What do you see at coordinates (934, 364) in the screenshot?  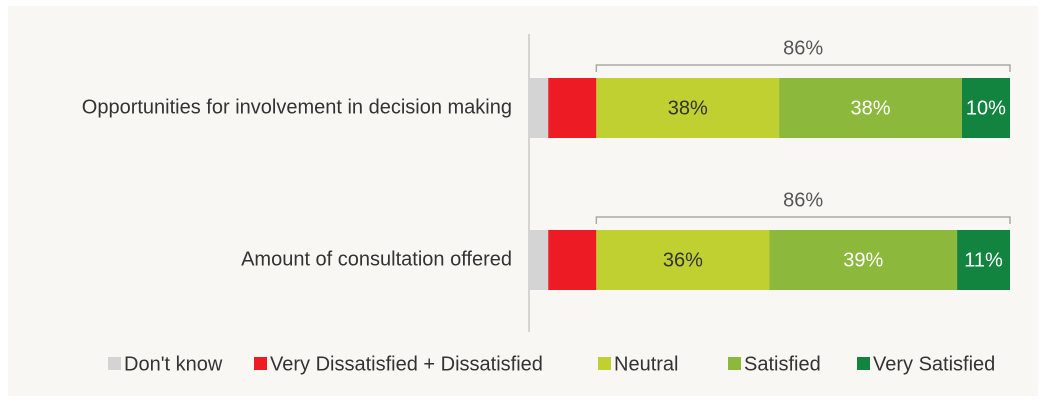 I see `legend-label: Very Satisfied` at bounding box center [934, 364].